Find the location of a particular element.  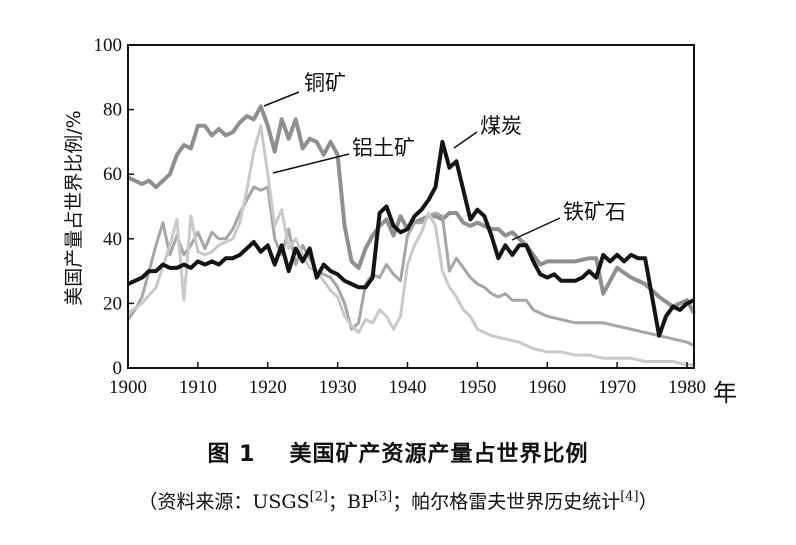

x-tick-label: 1960 is located at coordinates (547, 387).